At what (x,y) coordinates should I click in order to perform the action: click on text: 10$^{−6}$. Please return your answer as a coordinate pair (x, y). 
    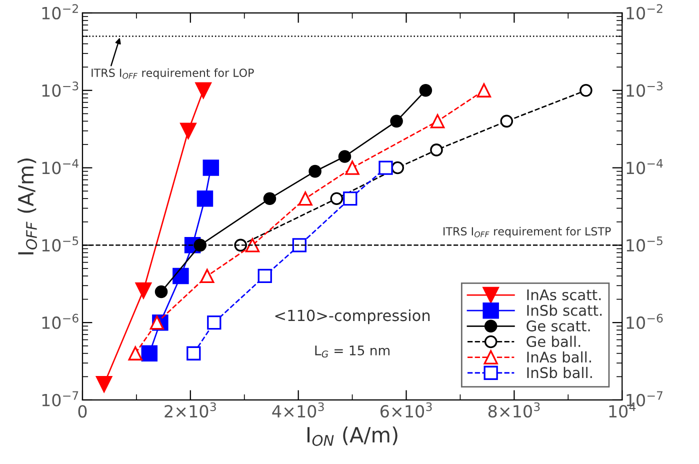
    Looking at the image, I should click on (644, 322).